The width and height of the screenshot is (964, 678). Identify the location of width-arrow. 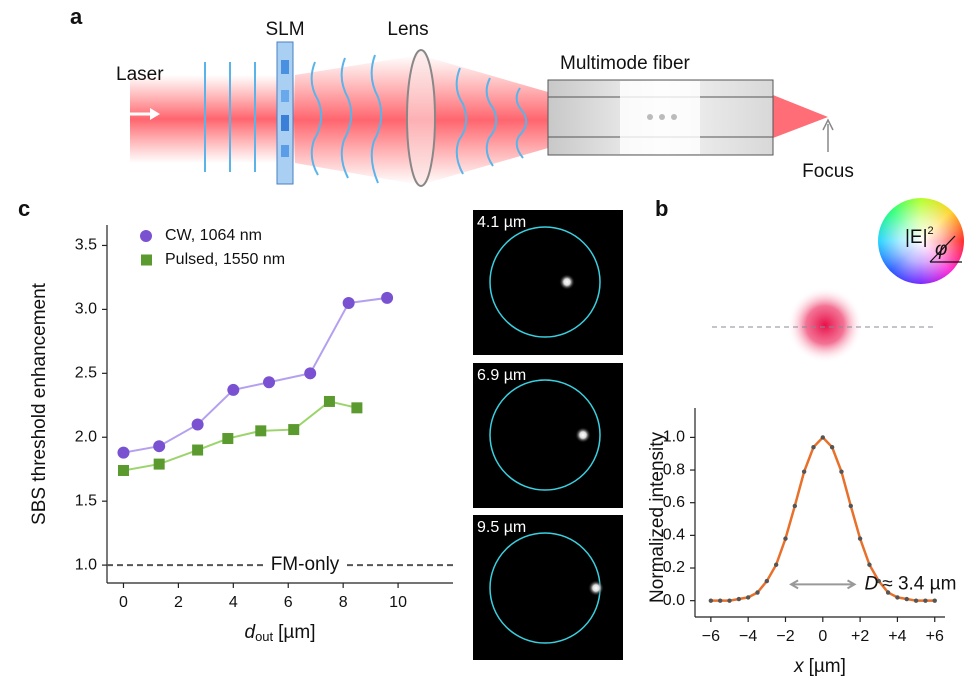
(823, 584).